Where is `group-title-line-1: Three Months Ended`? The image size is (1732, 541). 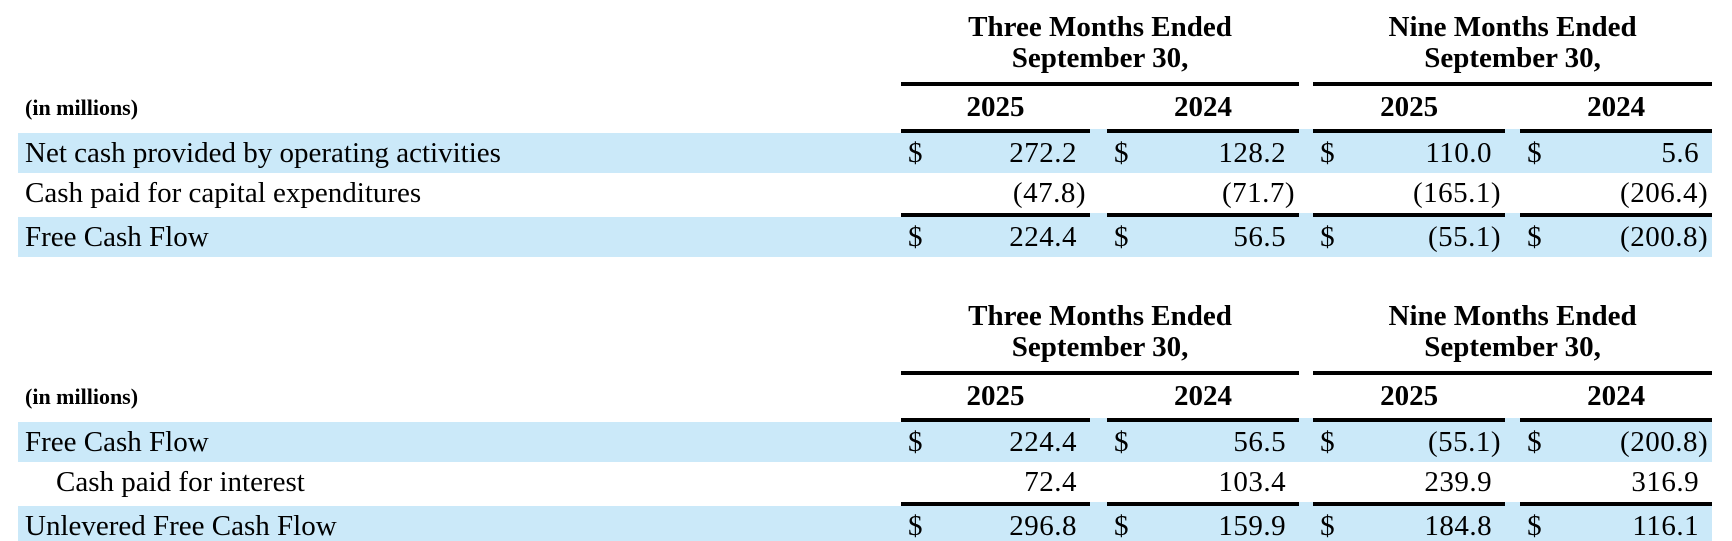 group-title-line-1: Three Months Ended is located at coordinates (1100, 27).